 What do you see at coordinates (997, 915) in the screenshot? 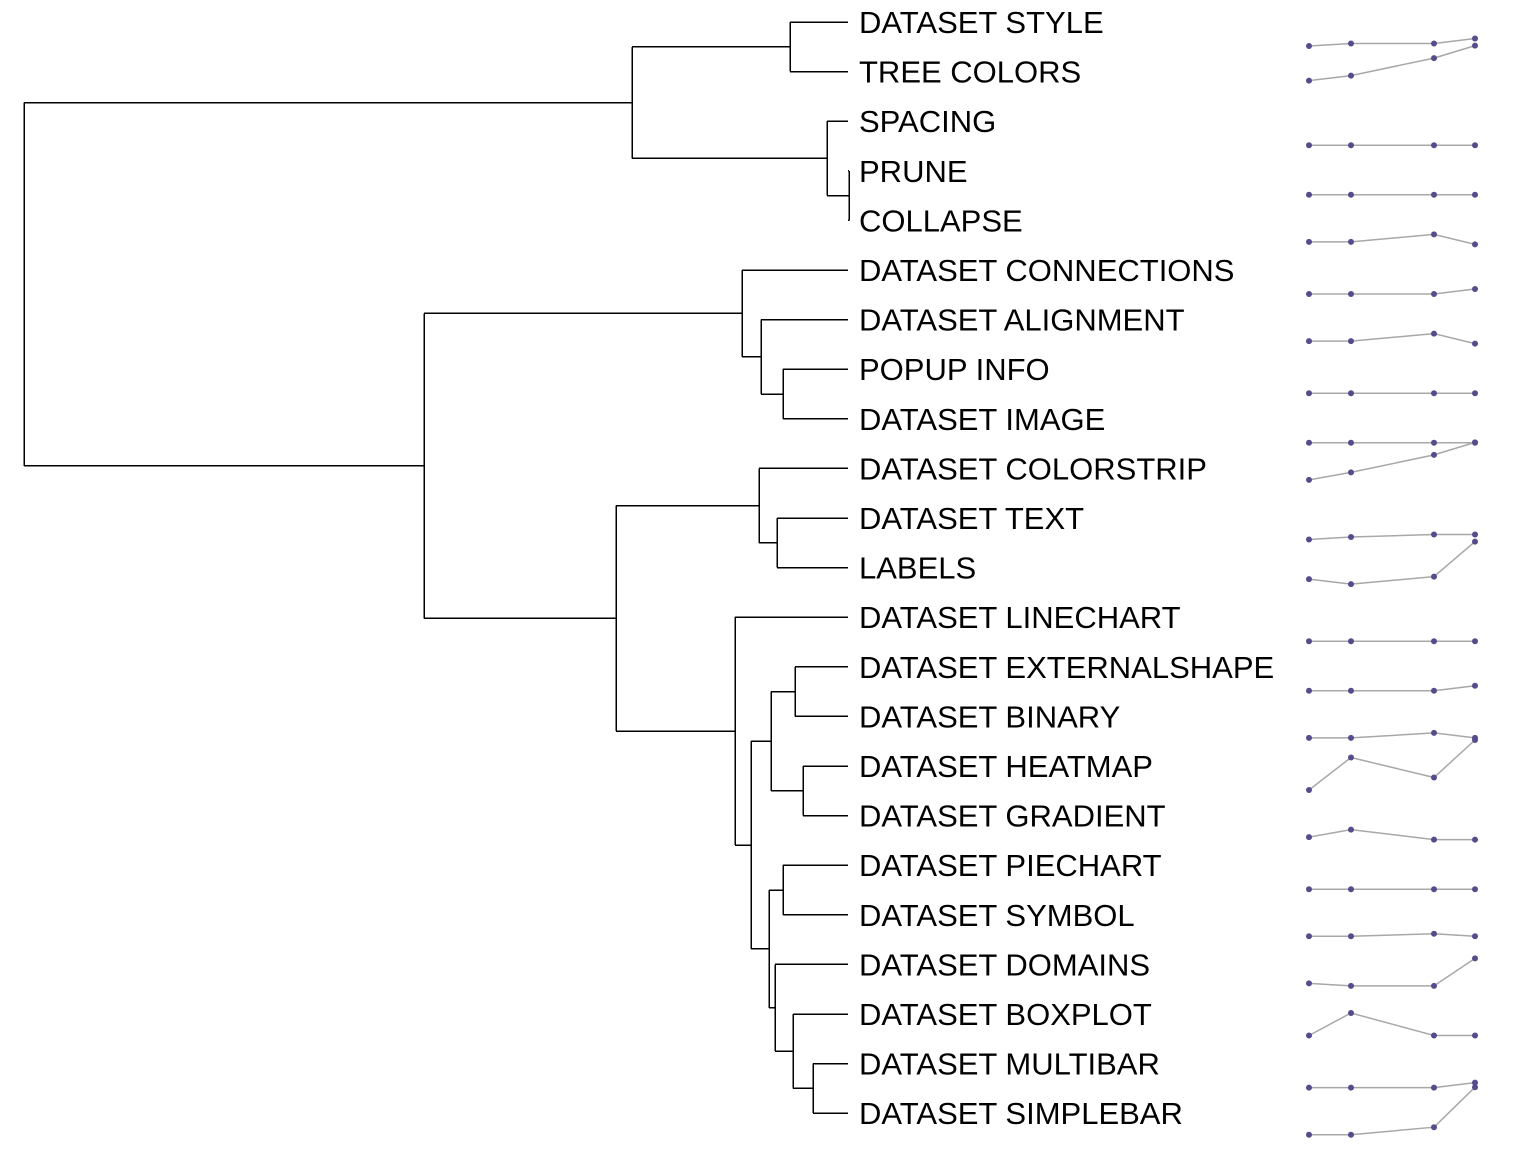
I see `leaf-label: DATASET SYMBOL` at bounding box center [997, 915].